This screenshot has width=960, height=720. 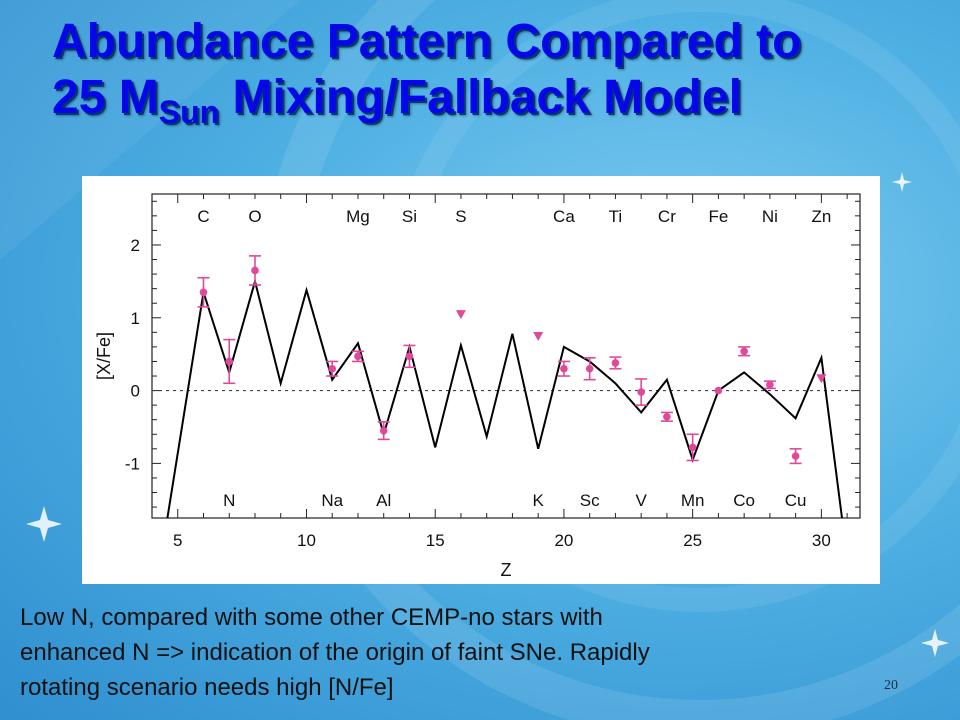 I want to click on x-tick-label: 25, so click(x=692, y=540).